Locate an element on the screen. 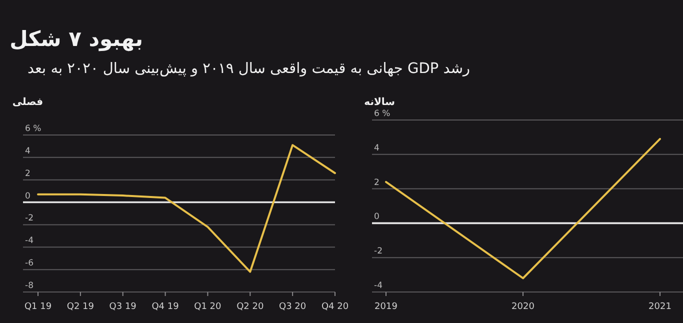 The width and height of the screenshot is (683, 323). y-axis-title: سالانه is located at coordinates (380, 102).